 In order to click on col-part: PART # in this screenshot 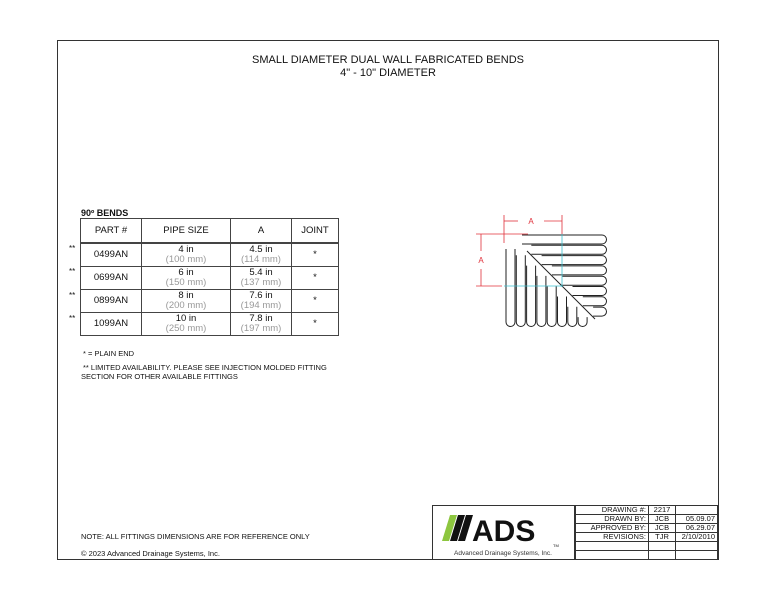, I will do `click(111, 231)`.